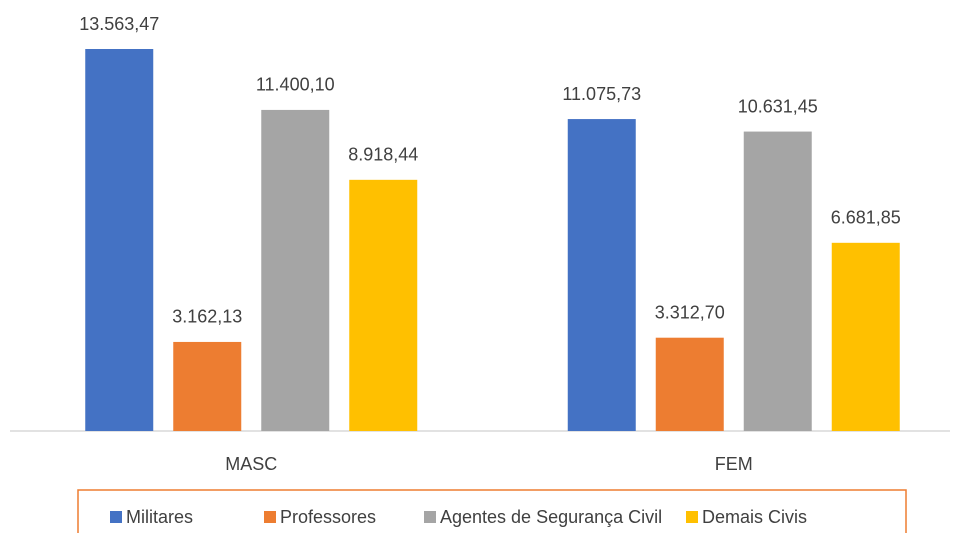  I want to click on legend-label: Demais Civis, so click(754, 517).